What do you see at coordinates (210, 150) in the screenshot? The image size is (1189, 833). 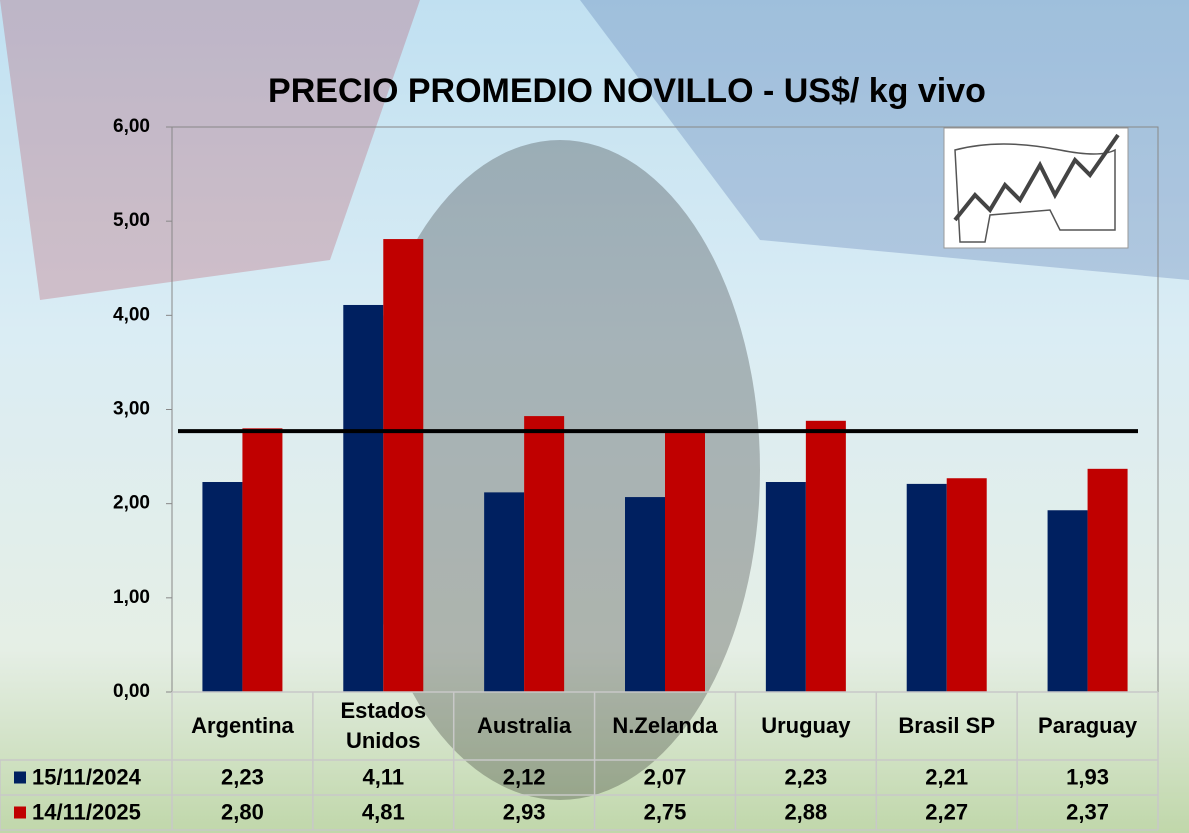 I see `flag-decor` at bounding box center [210, 150].